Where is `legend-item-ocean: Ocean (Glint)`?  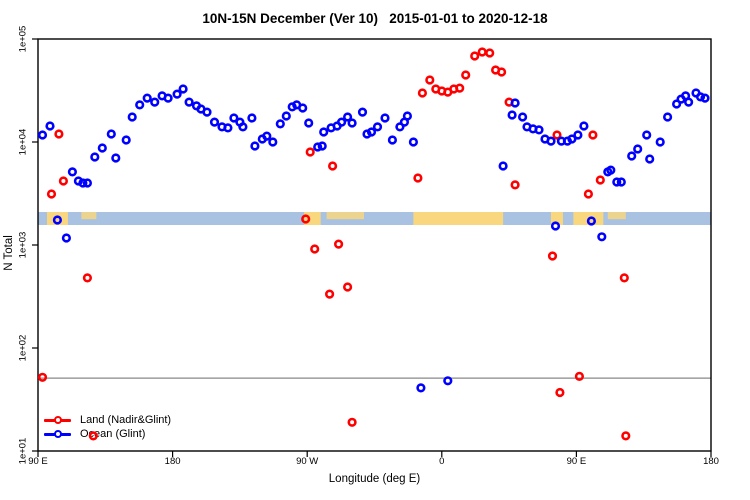
legend-item-ocean: Ocean (Glint) is located at coordinates (107, 434).